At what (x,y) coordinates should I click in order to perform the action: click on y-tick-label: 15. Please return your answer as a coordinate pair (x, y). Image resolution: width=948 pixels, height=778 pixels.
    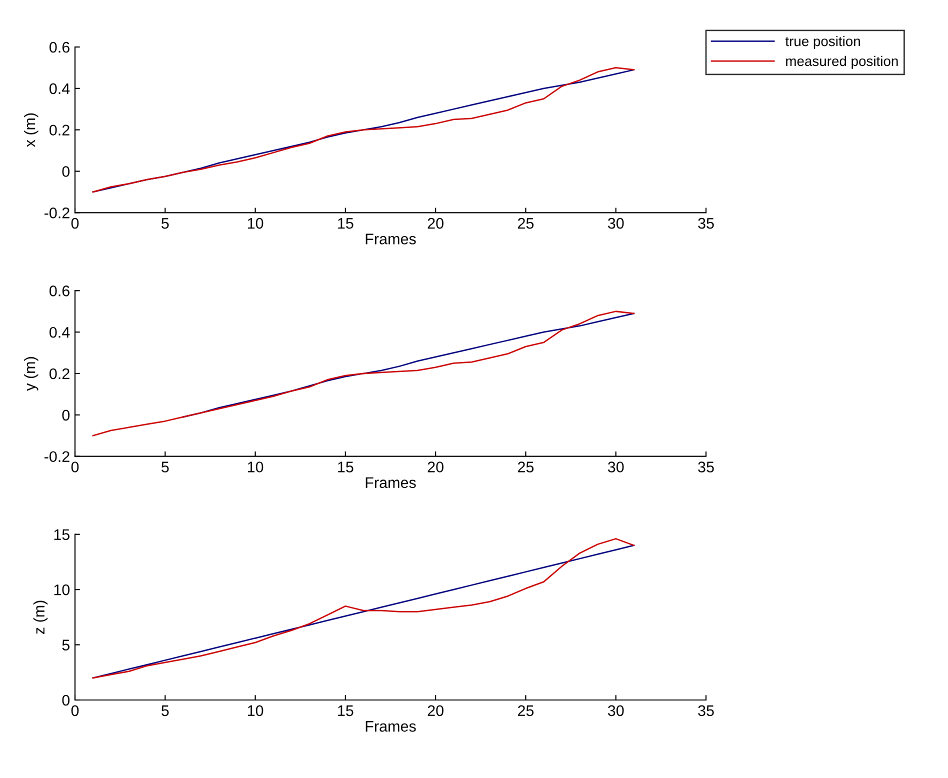
    Looking at the image, I should click on (62, 534).